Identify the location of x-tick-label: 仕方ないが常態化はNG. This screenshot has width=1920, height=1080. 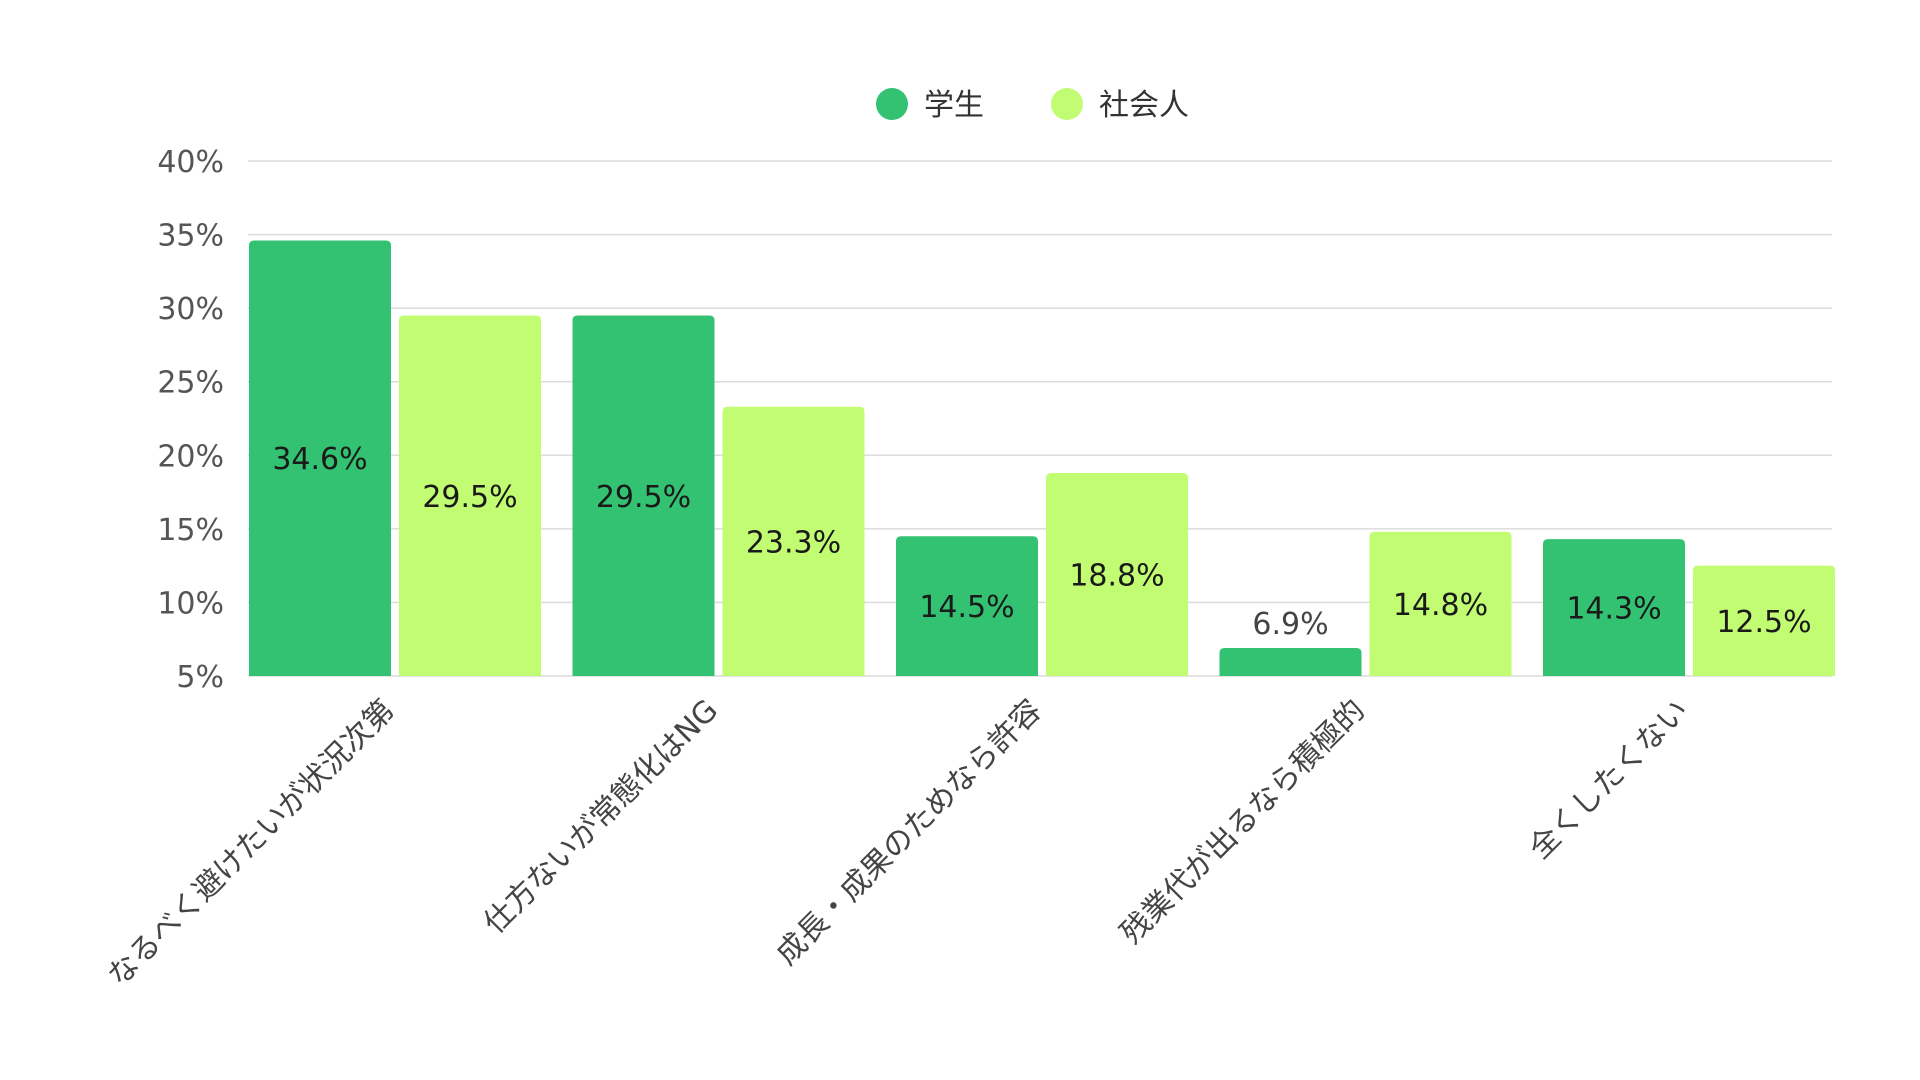
(601, 817).